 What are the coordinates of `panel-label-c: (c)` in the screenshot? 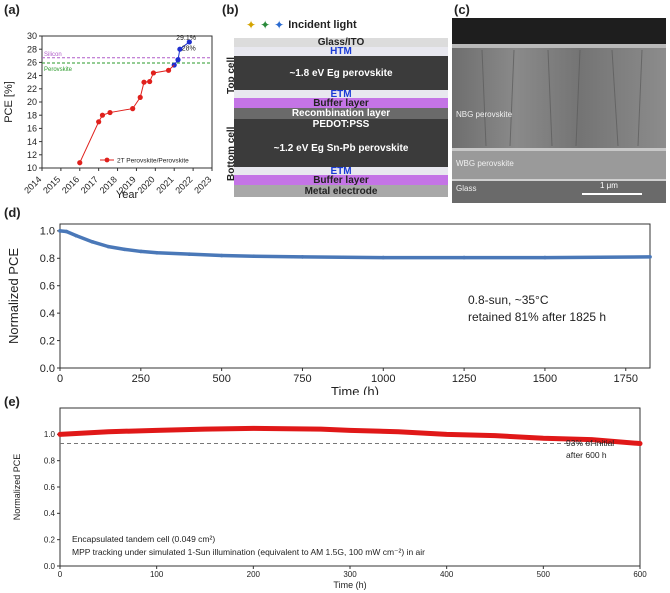 It's located at (462, 9).